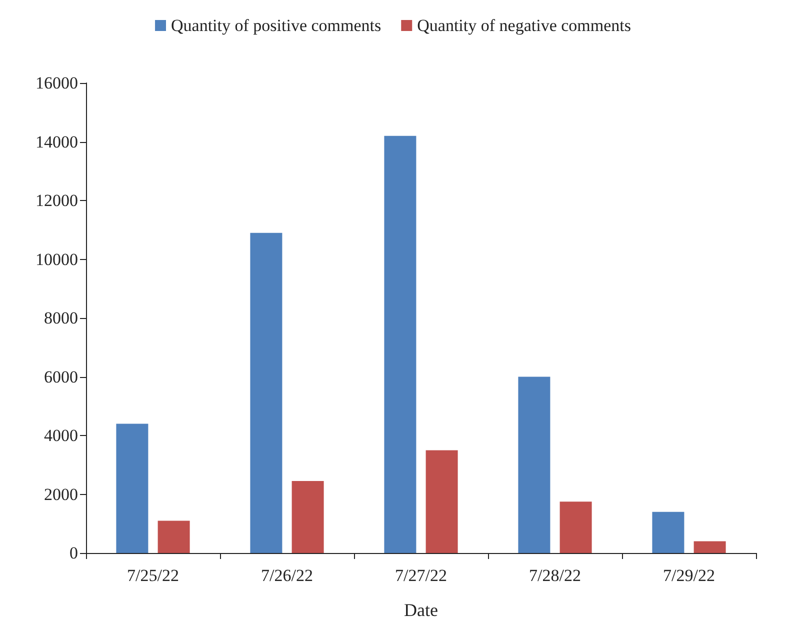  What do you see at coordinates (61, 494) in the screenshot?
I see `y-tick-label: 2000` at bounding box center [61, 494].